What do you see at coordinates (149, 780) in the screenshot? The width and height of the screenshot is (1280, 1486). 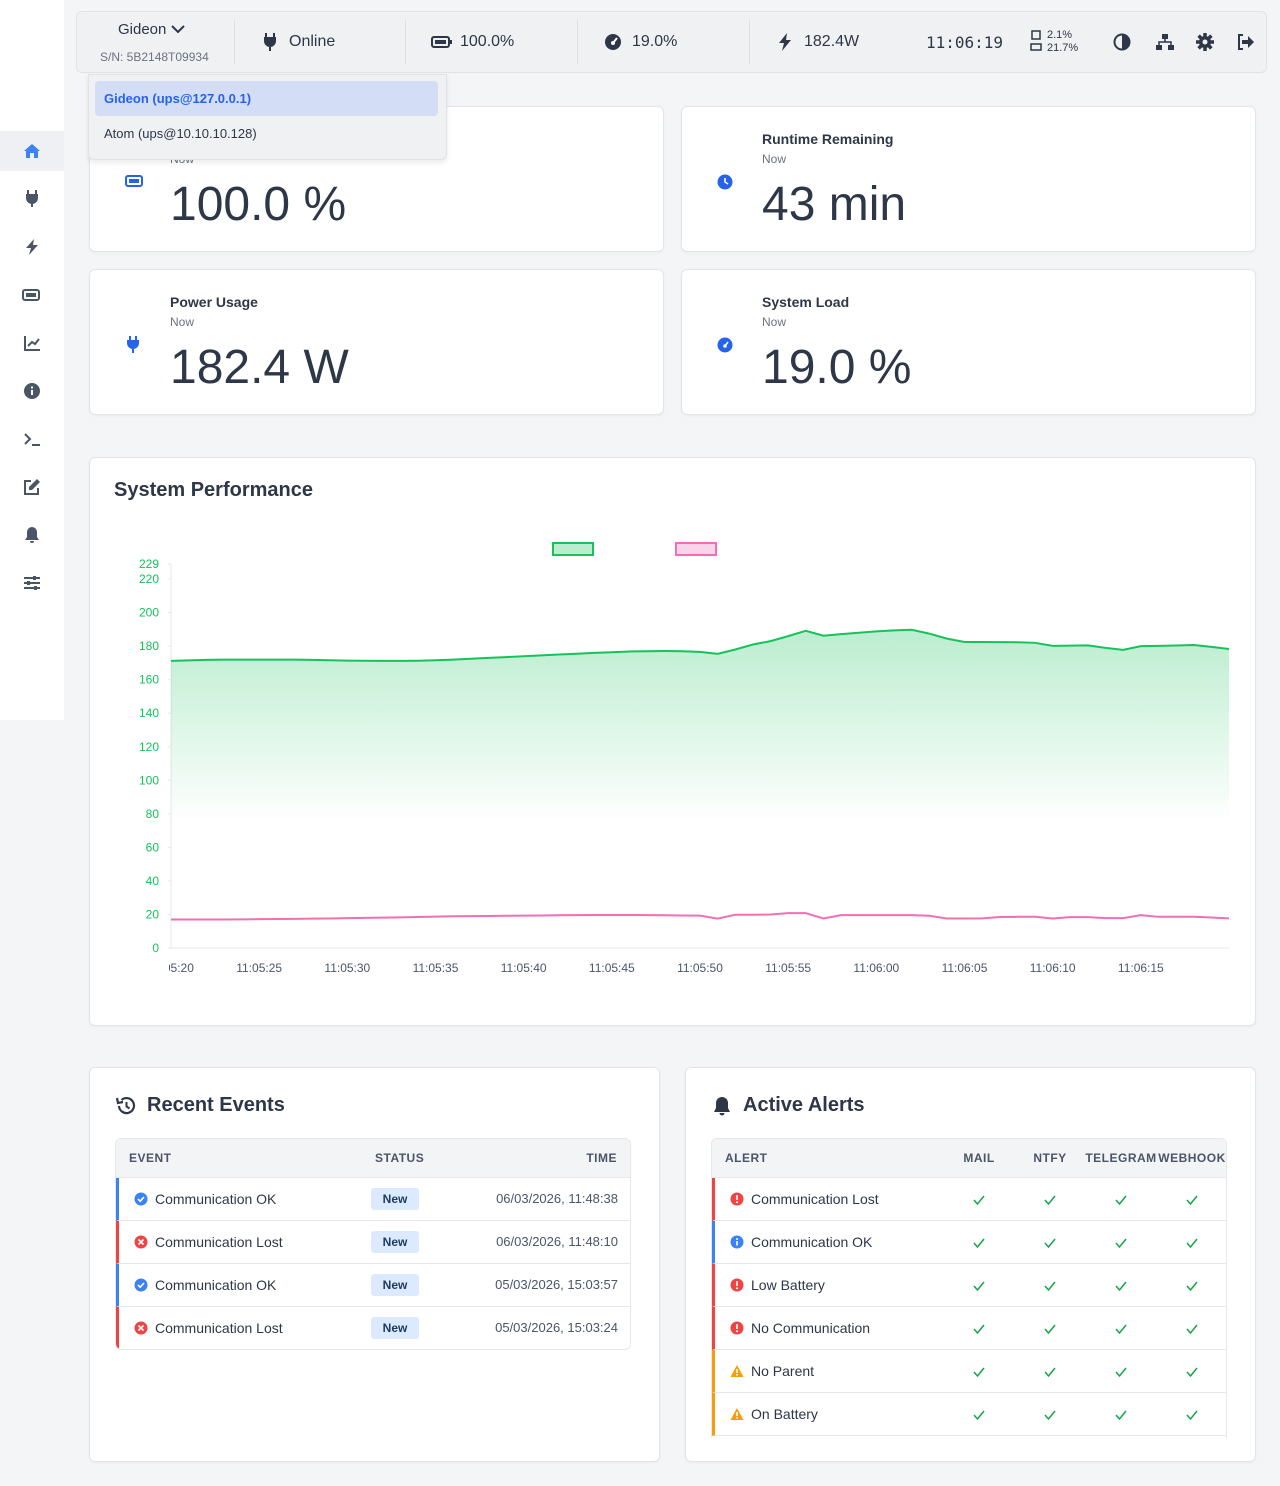 I see `y-tick-label: 100` at bounding box center [149, 780].